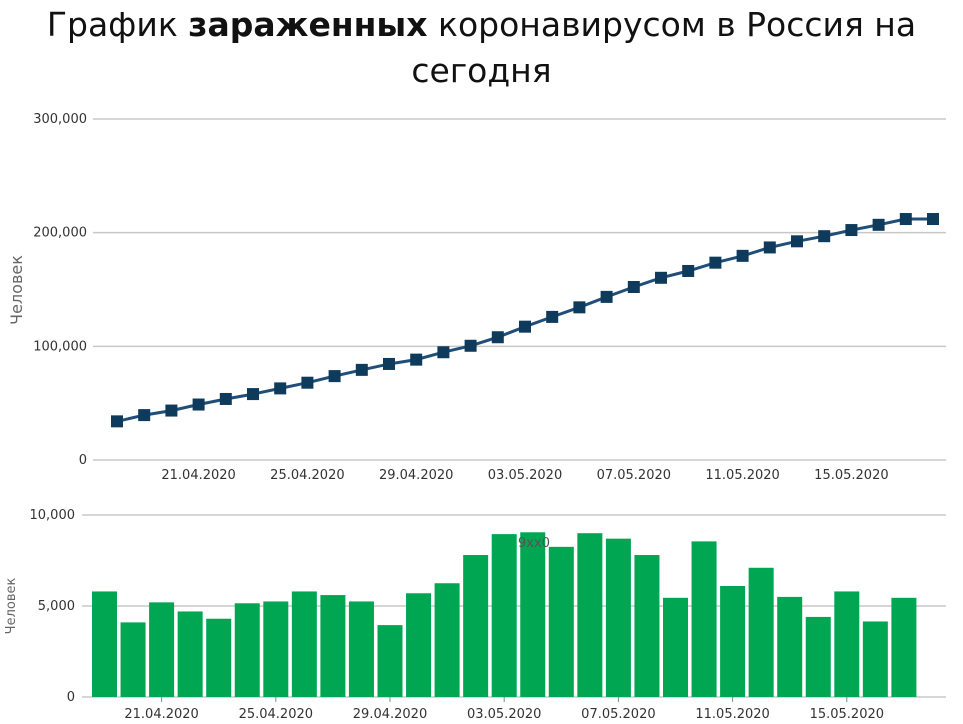 The height and width of the screenshot is (724, 963). What do you see at coordinates (851, 475) in the screenshot?
I see `line-x-tick-label: 15.05.2020` at bounding box center [851, 475].